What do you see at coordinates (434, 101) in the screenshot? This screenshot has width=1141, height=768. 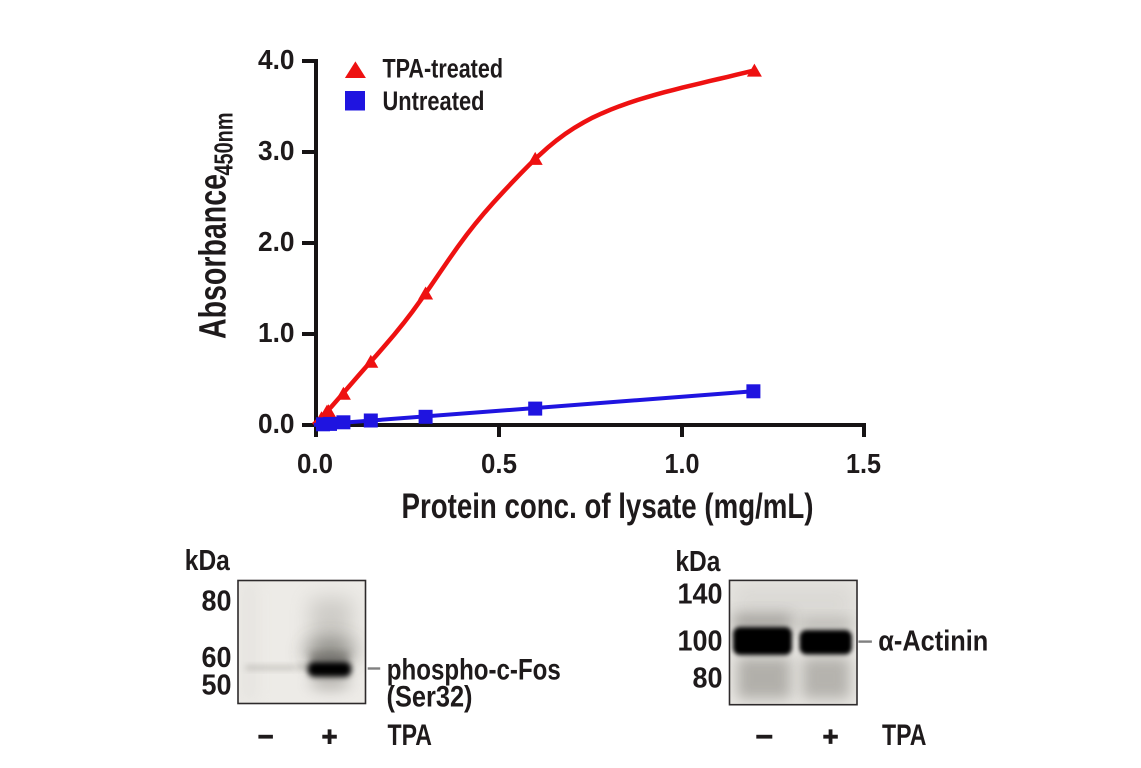 I see `svg-text: Untreated` at bounding box center [434, 101].